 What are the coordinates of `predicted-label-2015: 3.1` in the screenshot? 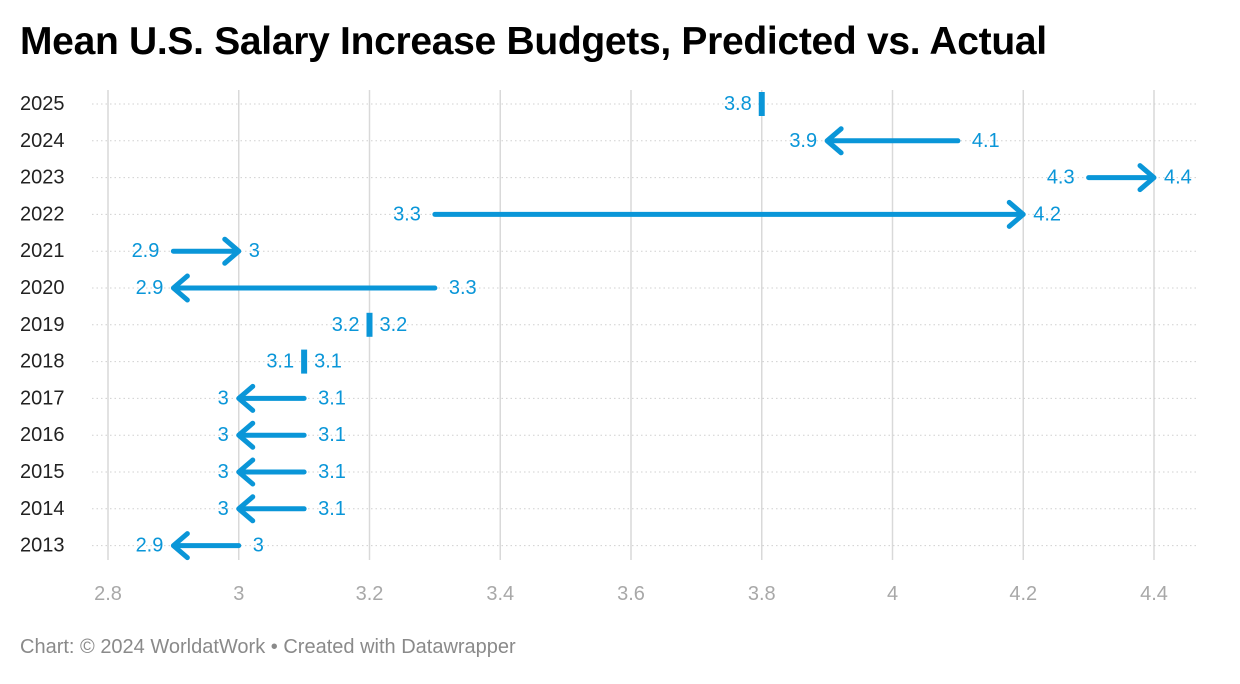 It's located at (332, 472).